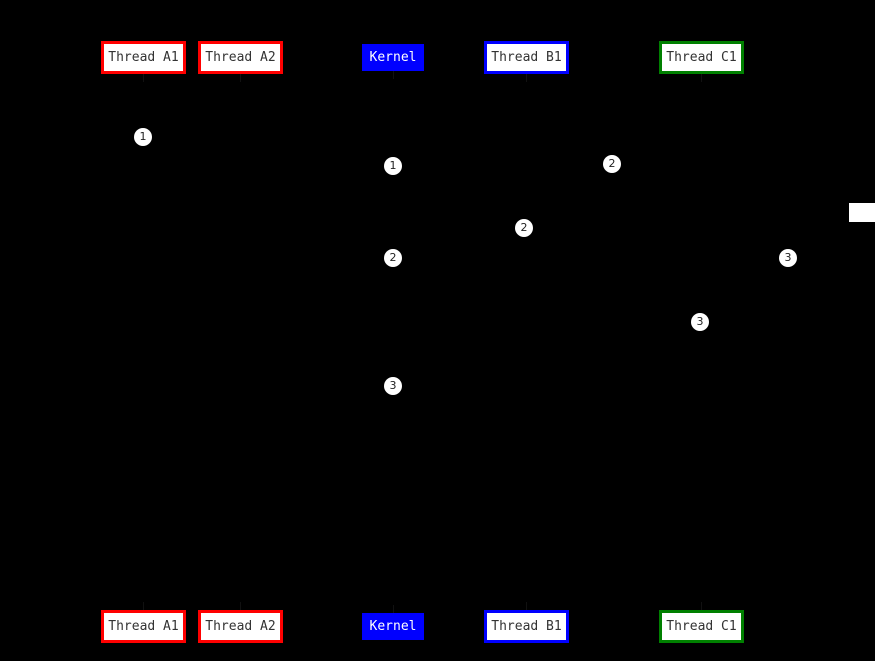 The width and height of the screenshot is (875, 661). What do you see at coordinates (393, 609) in the screenshot?
I see `lifeline-kernel-stub-bottom` at bounding box center [393, 609].